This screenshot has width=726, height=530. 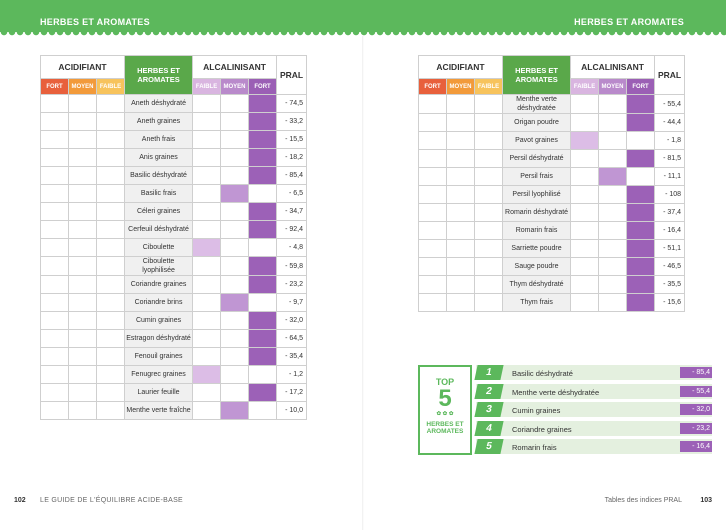 What do you see at coordinates (556, 392) in the screenshot?
I see `top5-name: Menthe verte déshydratée` at bounding box center [556, 392].